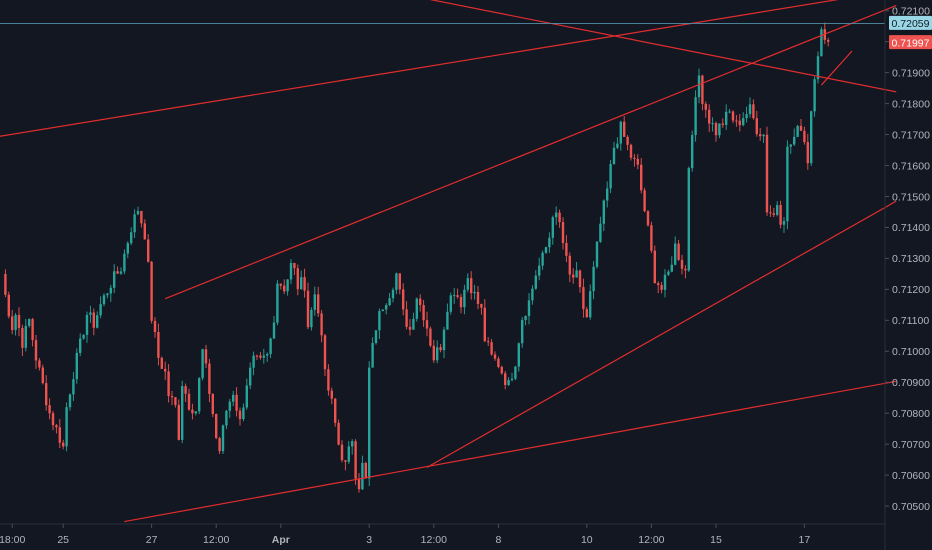 The height and width of the screenshot is (550, 932). I want to click on x-tick-label: 15, so click(716, 540).